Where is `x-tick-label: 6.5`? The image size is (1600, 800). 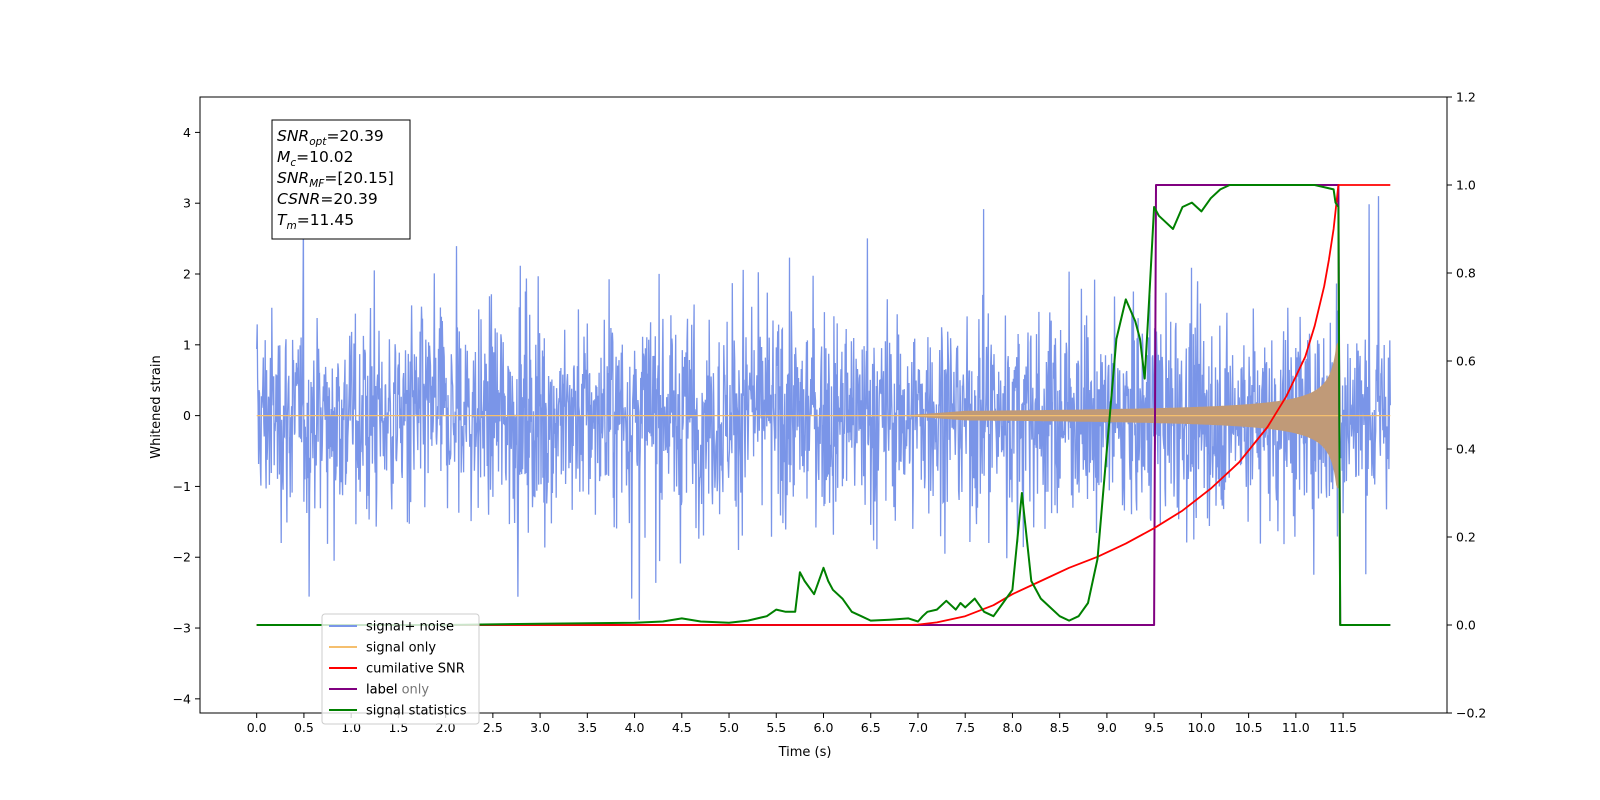
x-tick-label: 6.5 is located at coordinates (871, 727).